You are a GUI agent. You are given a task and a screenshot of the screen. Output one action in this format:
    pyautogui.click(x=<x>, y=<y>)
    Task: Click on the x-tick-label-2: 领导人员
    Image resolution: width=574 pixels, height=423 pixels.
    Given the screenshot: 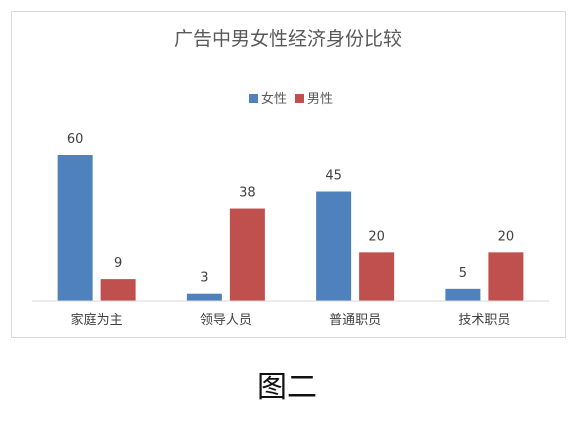 What is the action you would take?
    pyautogui.click(x=226, y=320)
    